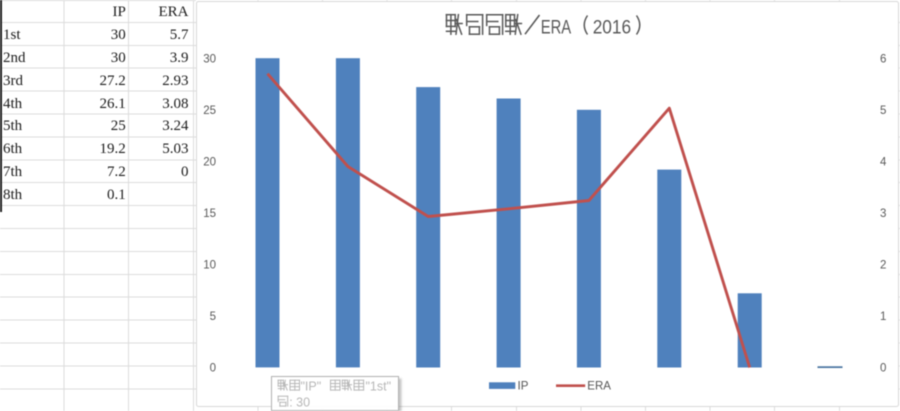  Describe the element at coordinates (883, 214) in the screenshot. I see `svg-text: 3` at that location.